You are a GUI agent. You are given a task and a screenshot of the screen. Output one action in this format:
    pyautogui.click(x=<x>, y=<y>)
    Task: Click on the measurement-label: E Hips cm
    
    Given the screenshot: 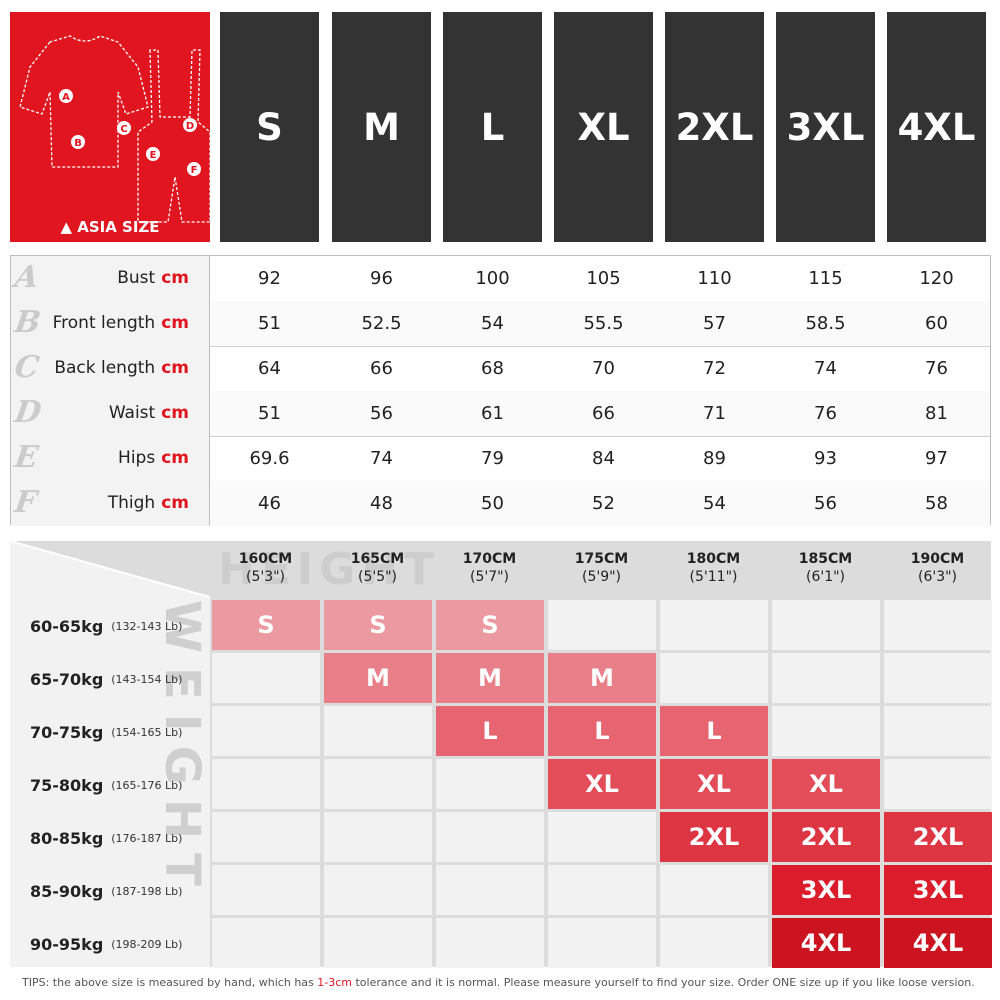 What is the action you would take?
    pyautogui.click(x=110, y=458)
    